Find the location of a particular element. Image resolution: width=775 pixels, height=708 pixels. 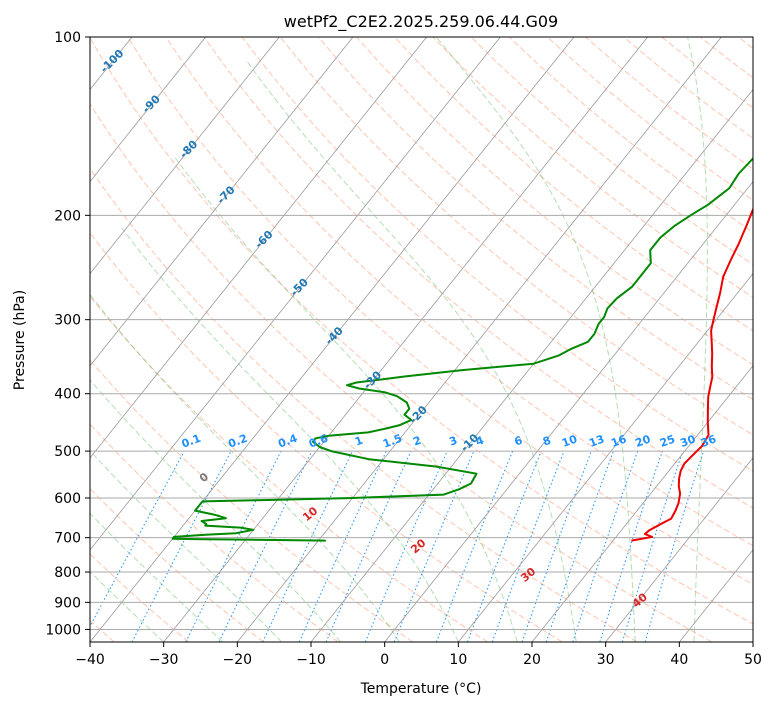

mixing-ratio-label: 0.6 is located at coordinates (318, 441).